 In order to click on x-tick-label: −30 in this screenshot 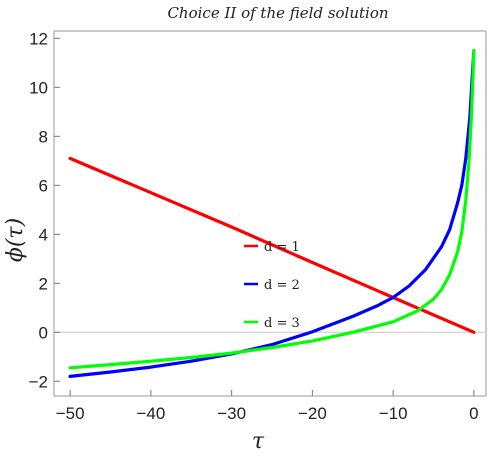, I will do `click(231, 413)`.